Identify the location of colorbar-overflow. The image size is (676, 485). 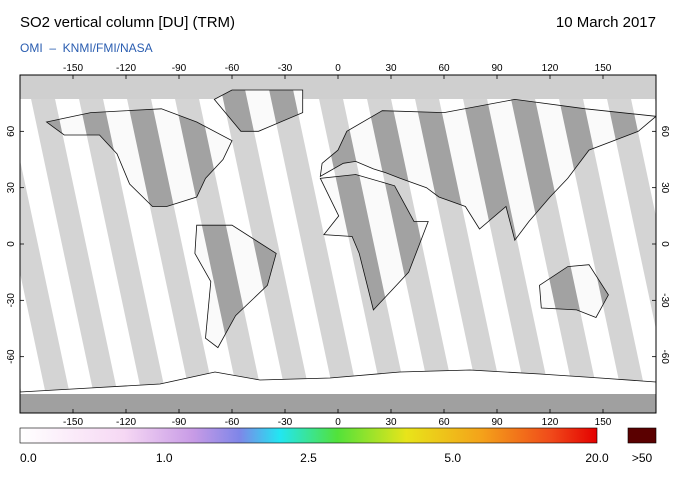
(642, 435).